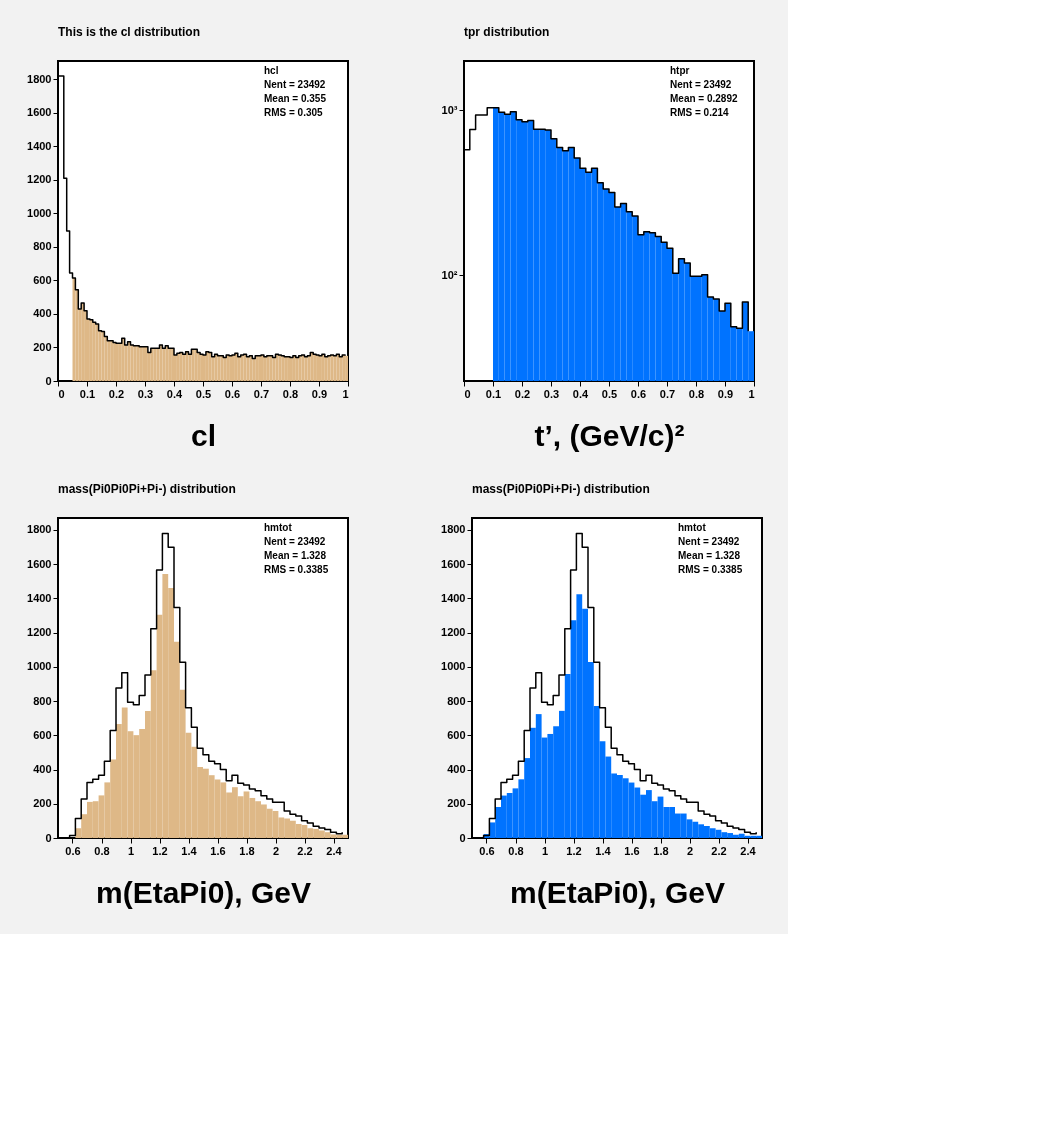 This screenshot has height=1134, width=1052. What do you see at coordinates (294, 112) in the screenshot?
I see `annotation: RMS = 0.305` at bounding box center [294, 112].